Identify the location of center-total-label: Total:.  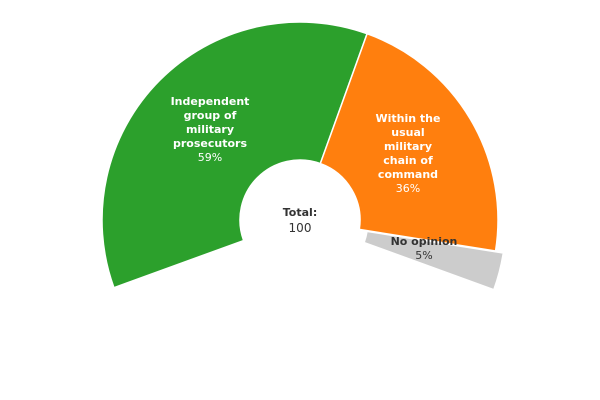
(300, 212).